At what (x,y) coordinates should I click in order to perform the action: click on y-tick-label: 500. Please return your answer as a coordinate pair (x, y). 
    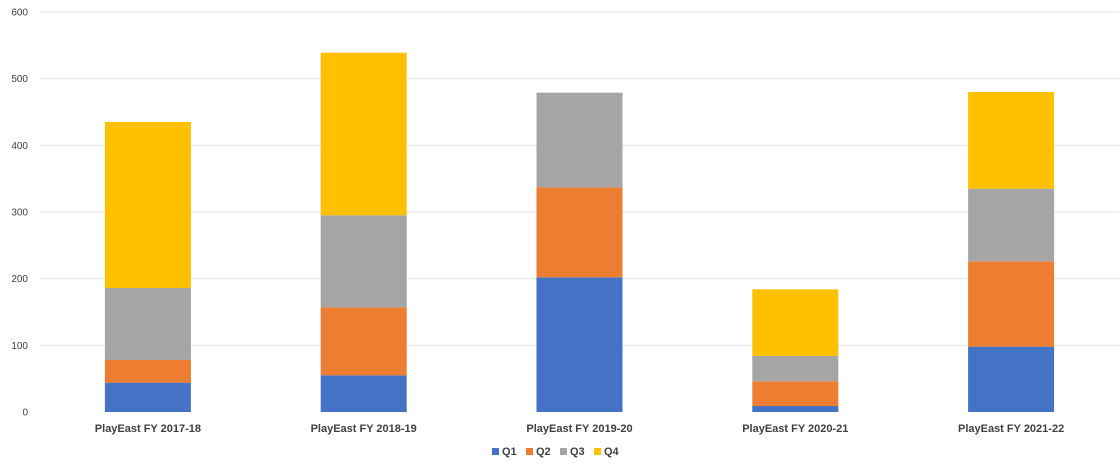
    Looking at the image, I should click on (19, 79).